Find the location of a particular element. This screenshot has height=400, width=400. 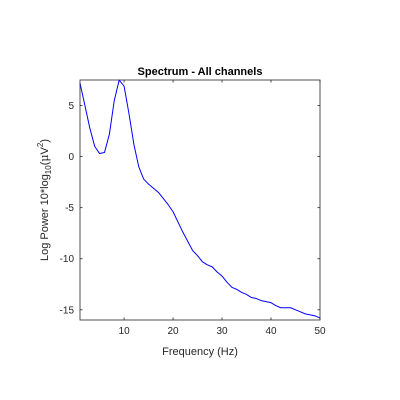

x-axis-label: Frequency (Hz) is located at coordinates (200, 352).